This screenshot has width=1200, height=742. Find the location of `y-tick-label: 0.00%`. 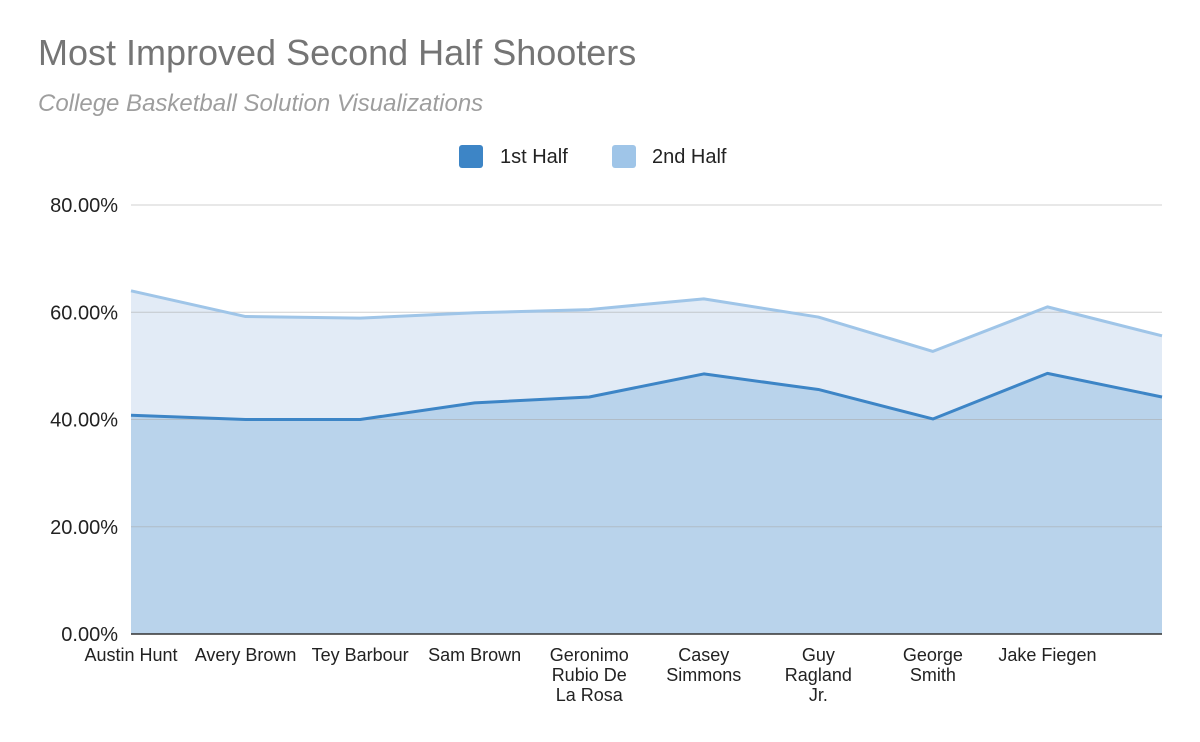

y-tick-label: 0.00% is located at coordinates (89, 635).